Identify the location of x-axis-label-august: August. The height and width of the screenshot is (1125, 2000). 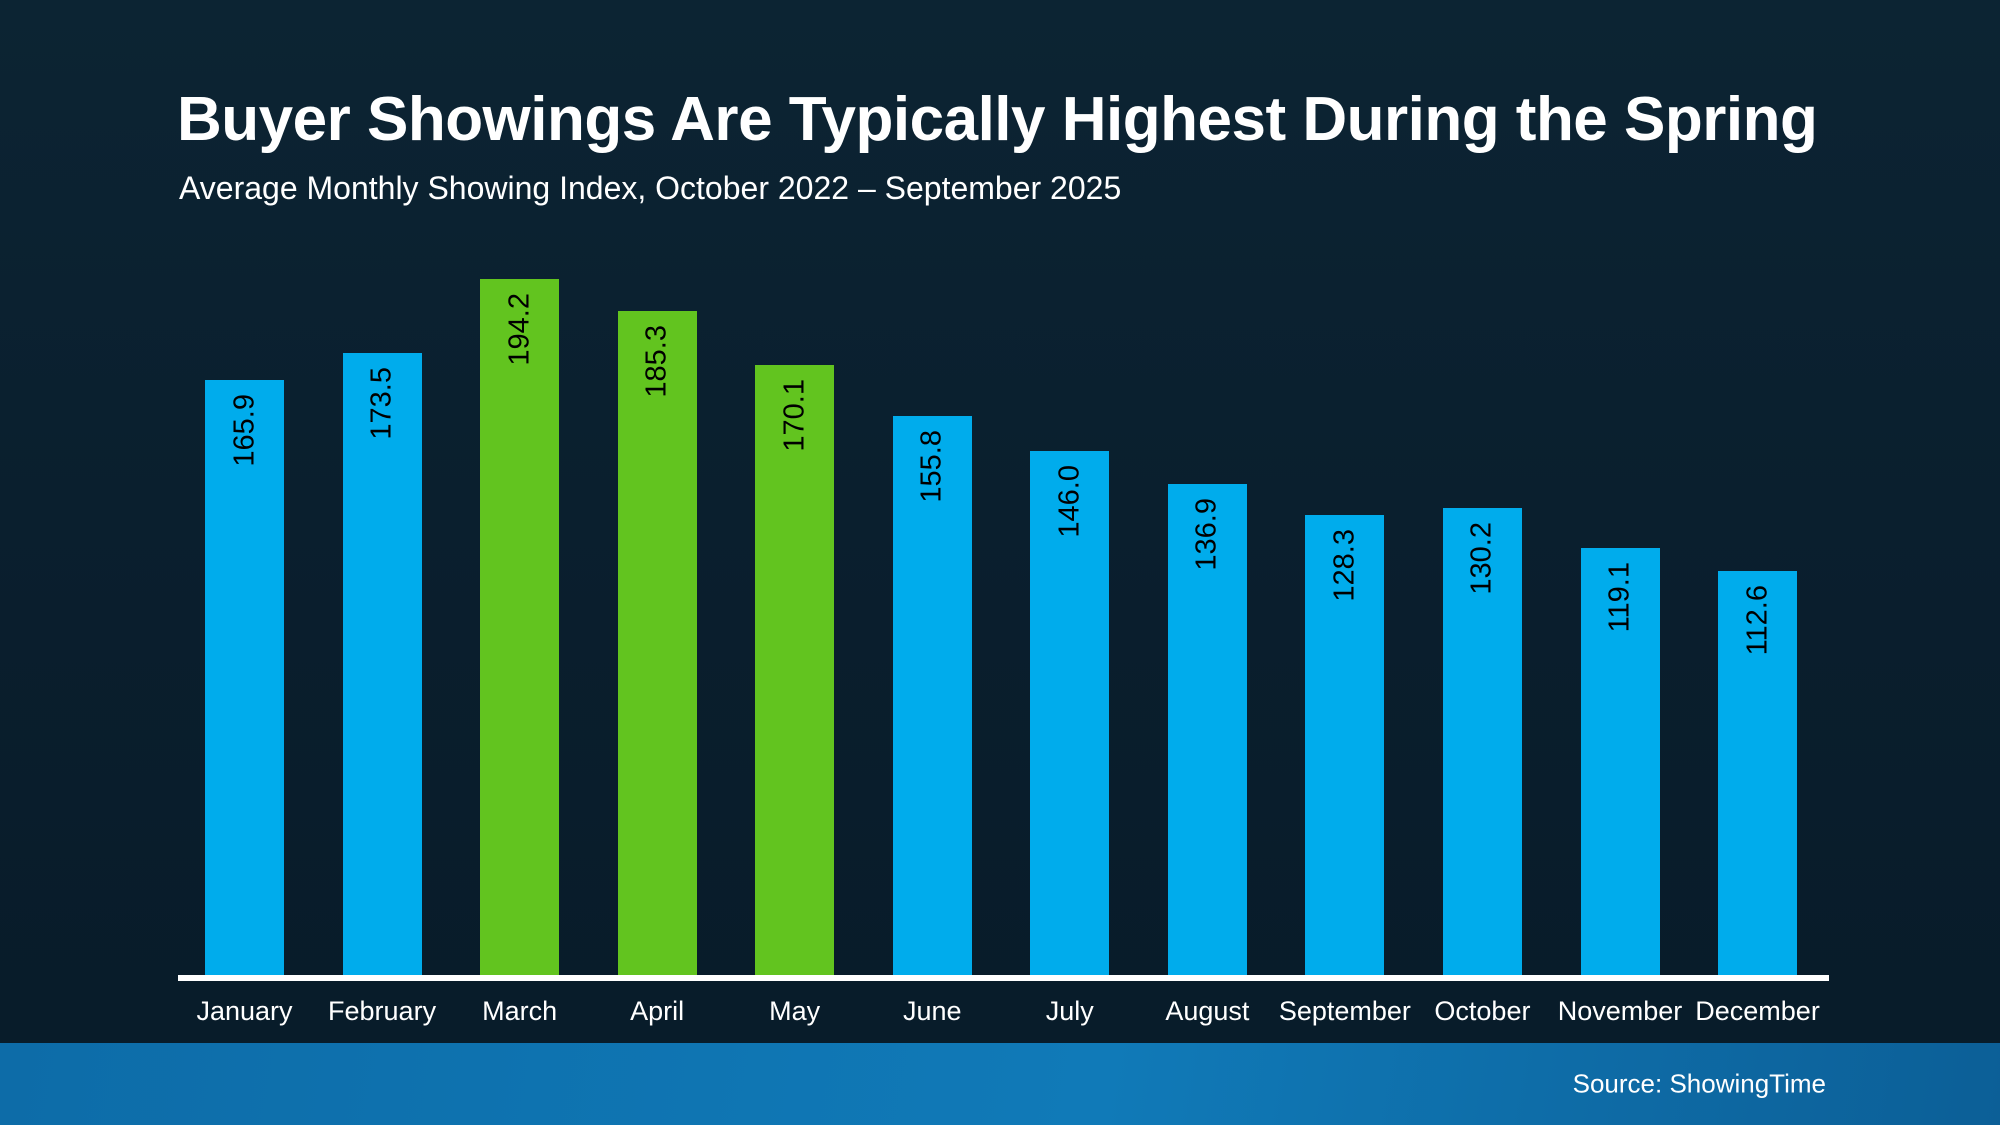
(1207, 1011).